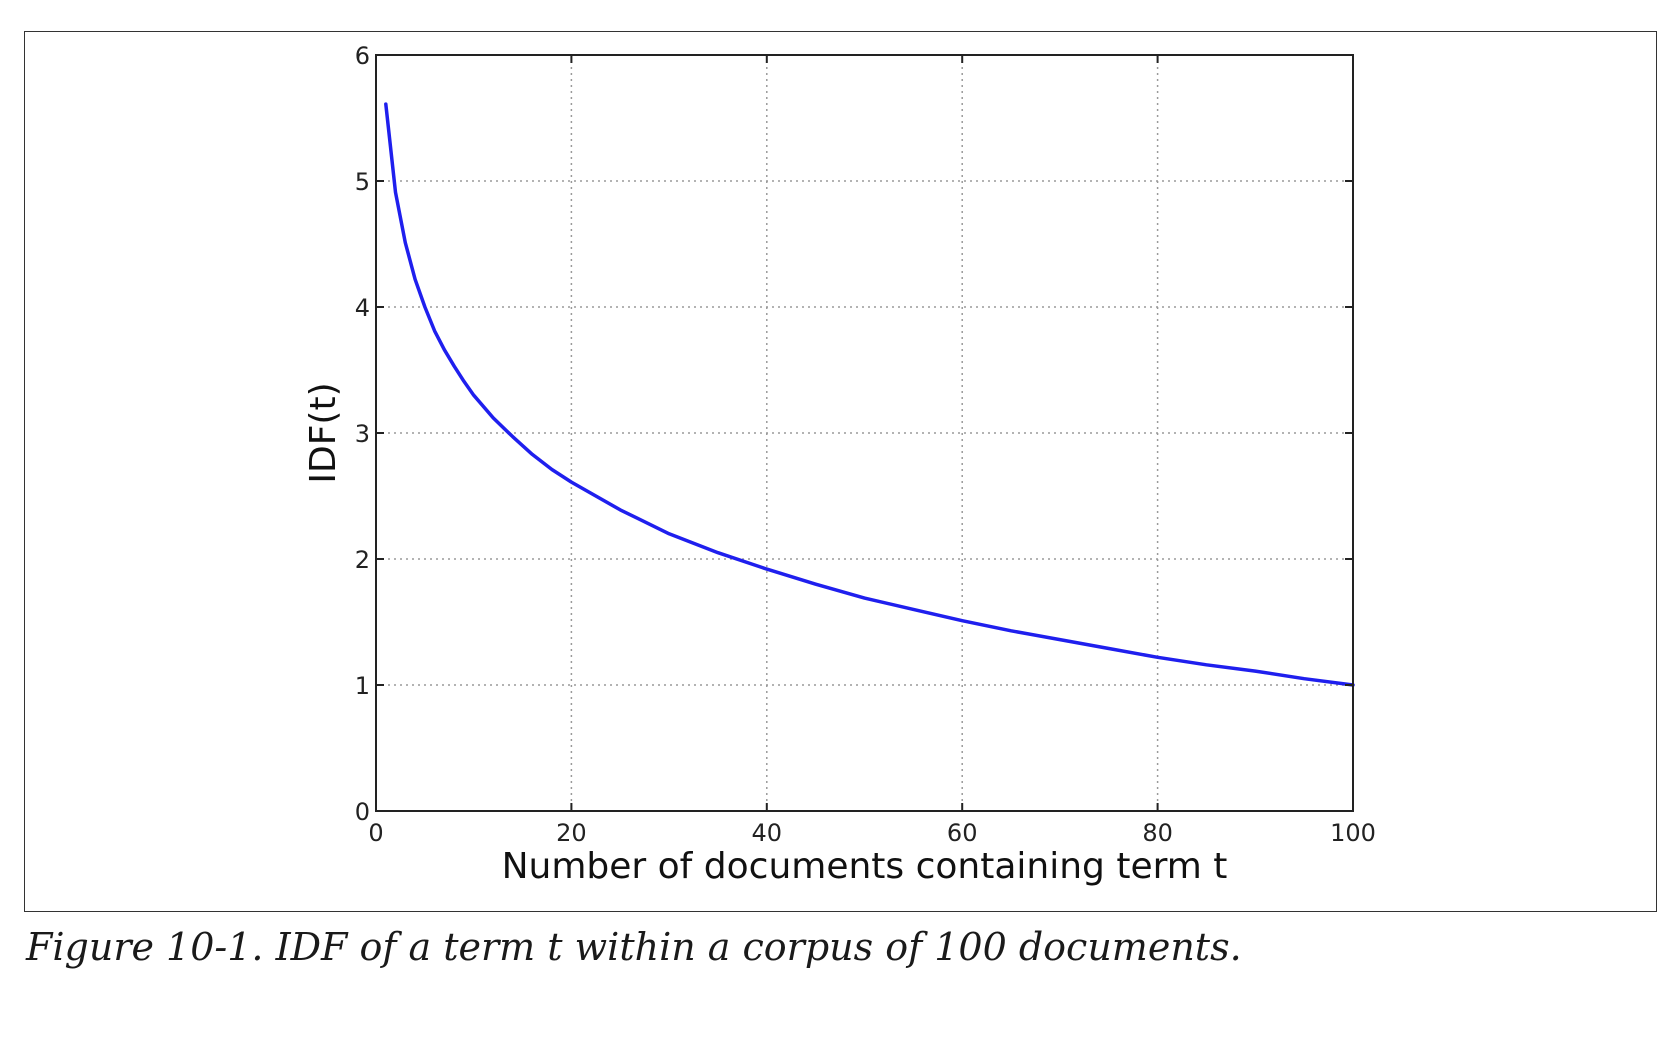 The height and width of the screenshot is (1044, 1674). I want to click on y-tick-label-4: 4, so click(362, 308).